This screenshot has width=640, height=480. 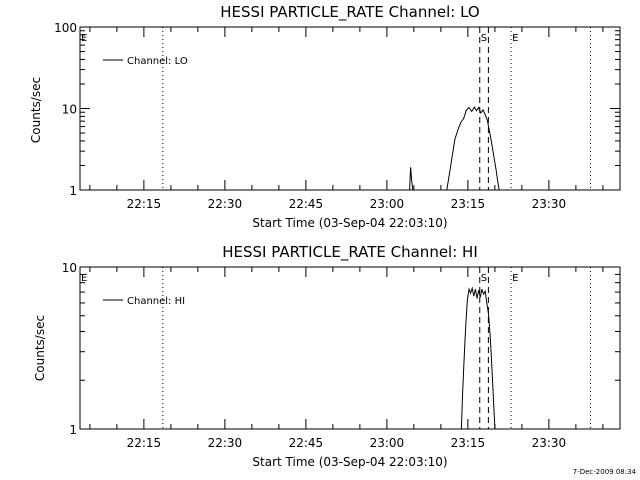 What do you see at coordinates (605, 472) in the screenshot?
I see `timestamp-label: 7-Dec-2009 08:34` at bounding box center [605, 472].